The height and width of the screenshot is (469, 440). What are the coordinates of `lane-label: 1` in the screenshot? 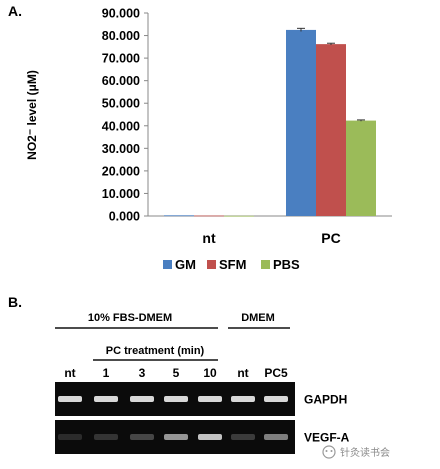 It's located at (106, 373).